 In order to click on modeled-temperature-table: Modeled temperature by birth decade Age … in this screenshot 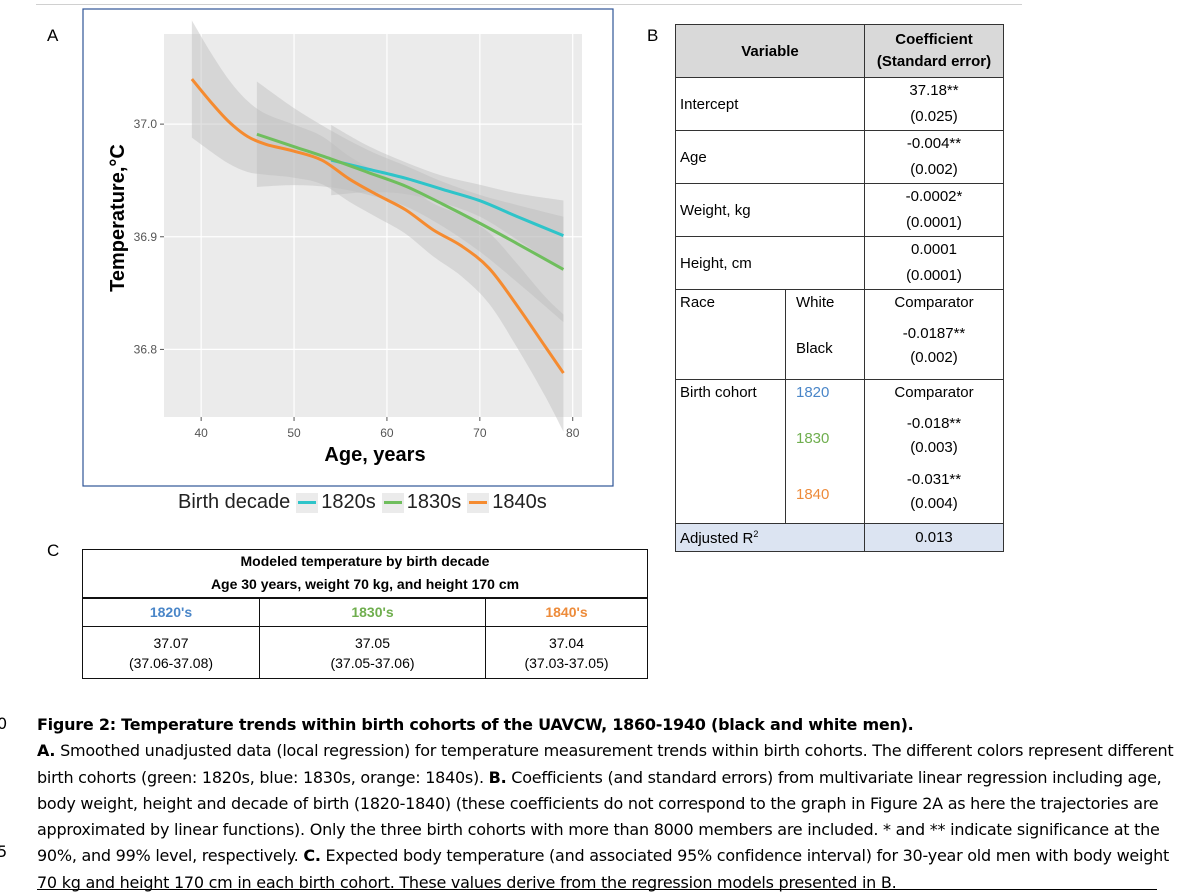, I will do `click(365, 614)`.